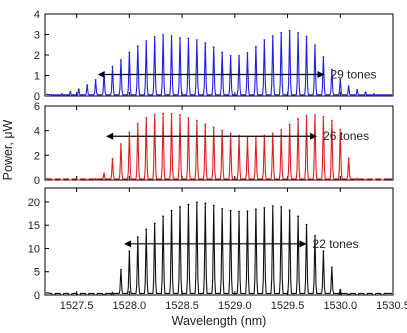 The image size is (407, 333). Describe the element at coordinates (346, 136) in the screenshot. I see `tone-count-label: 26 tones` at that location.